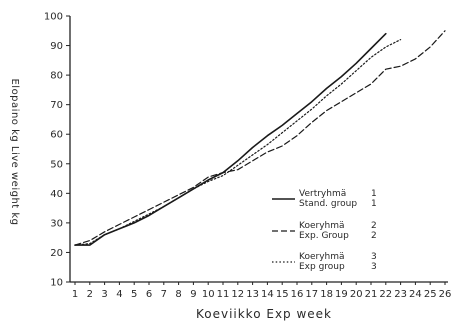  Describe the element at coordinates (104, 294) in the screenshot. I see `x-tick-label: 3` at that location.